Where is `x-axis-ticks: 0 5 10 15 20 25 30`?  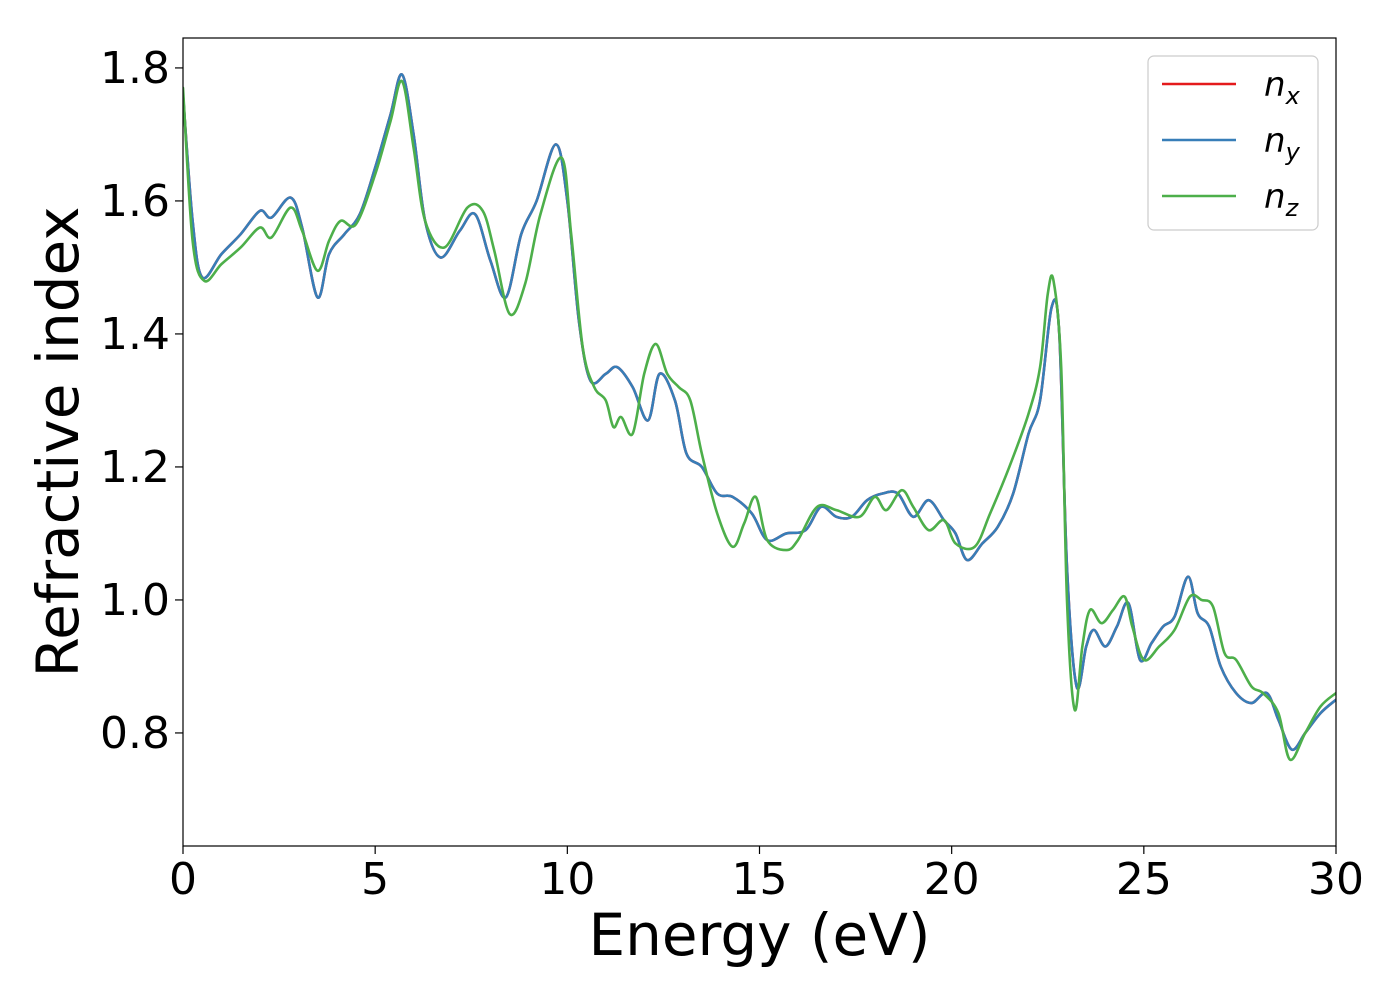
x-axis-ticks: 0 5 10 15 20 25 30 is located at coordinates (766, 875).